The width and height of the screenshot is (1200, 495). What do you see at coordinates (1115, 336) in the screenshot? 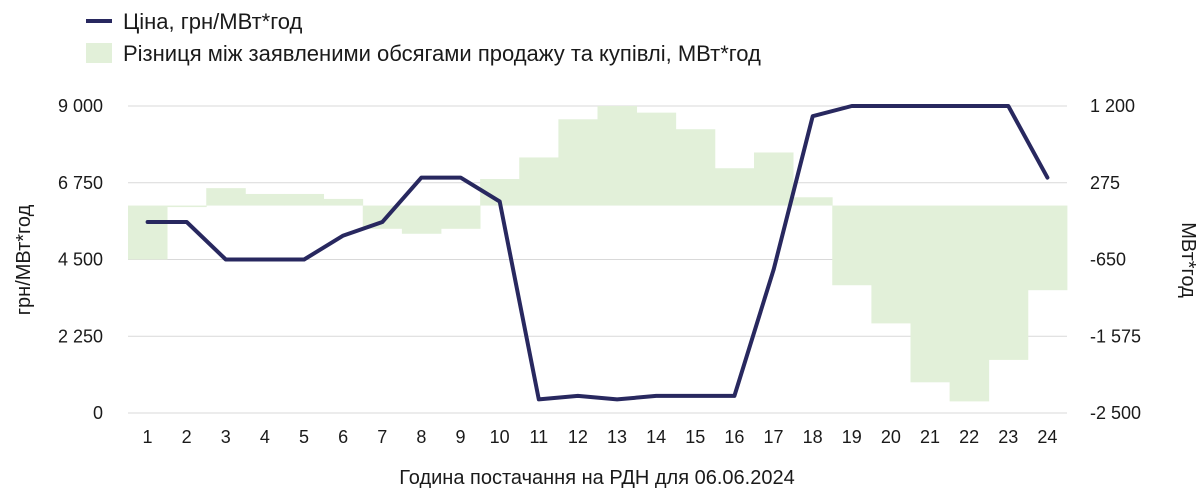
I see `y-right-tick-label: -1 575` at bounding box center [1115, 336].